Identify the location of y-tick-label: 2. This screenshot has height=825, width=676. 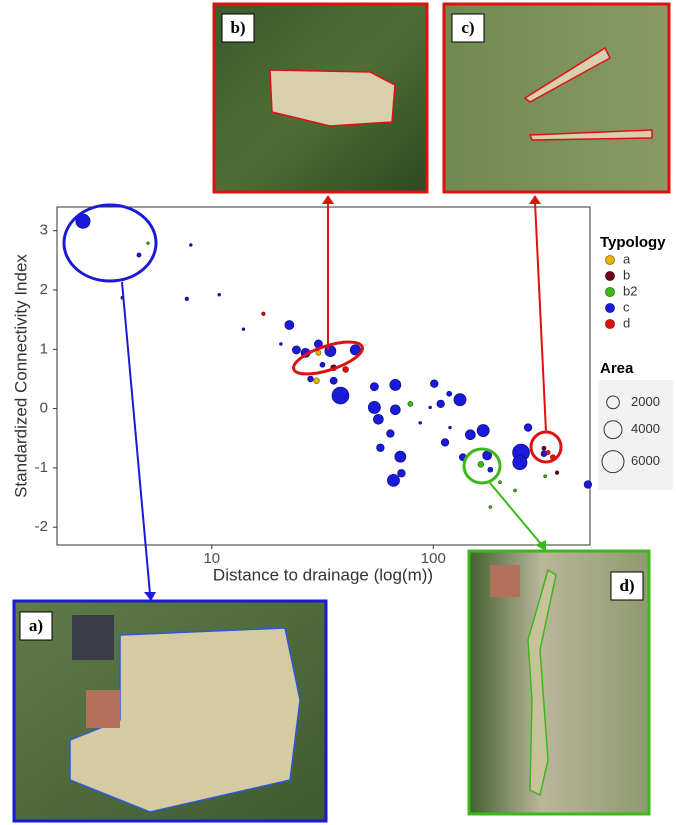
(44, 289).